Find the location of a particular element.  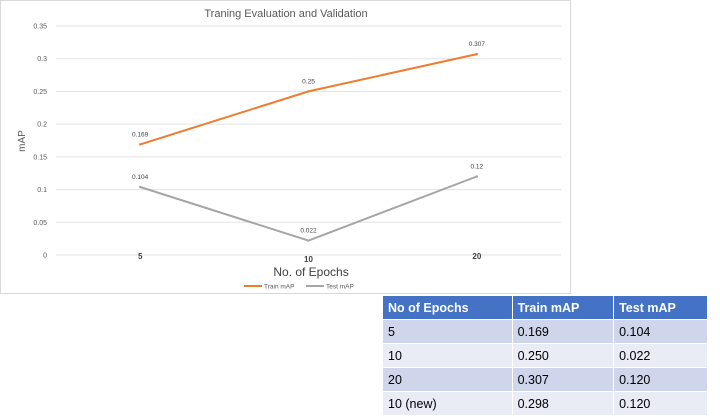

cell-epochs: 10 is located at coordinates (447, 355).